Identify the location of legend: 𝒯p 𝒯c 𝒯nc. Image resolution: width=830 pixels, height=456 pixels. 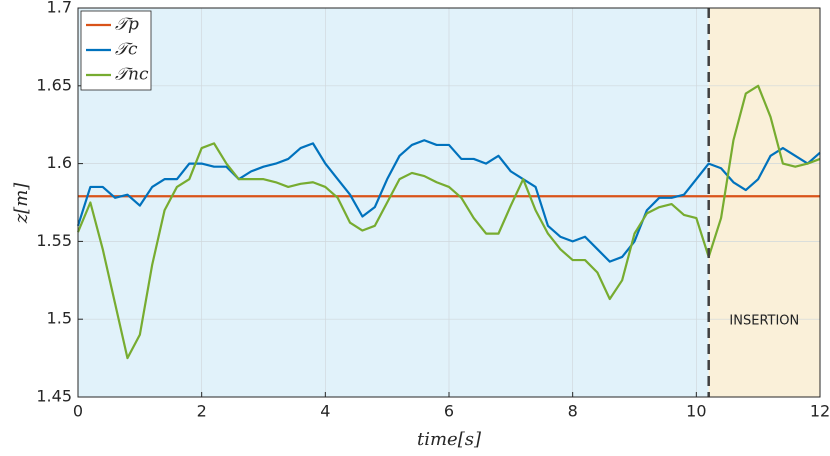
(116, 50).